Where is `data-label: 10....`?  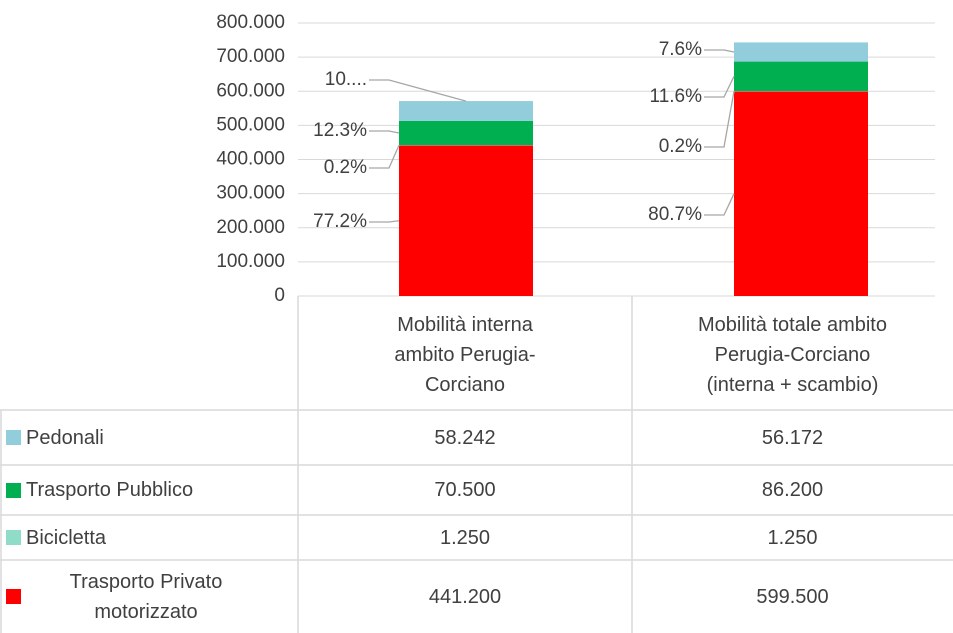 data-label: 10.... is located at coordinates (346, 79).